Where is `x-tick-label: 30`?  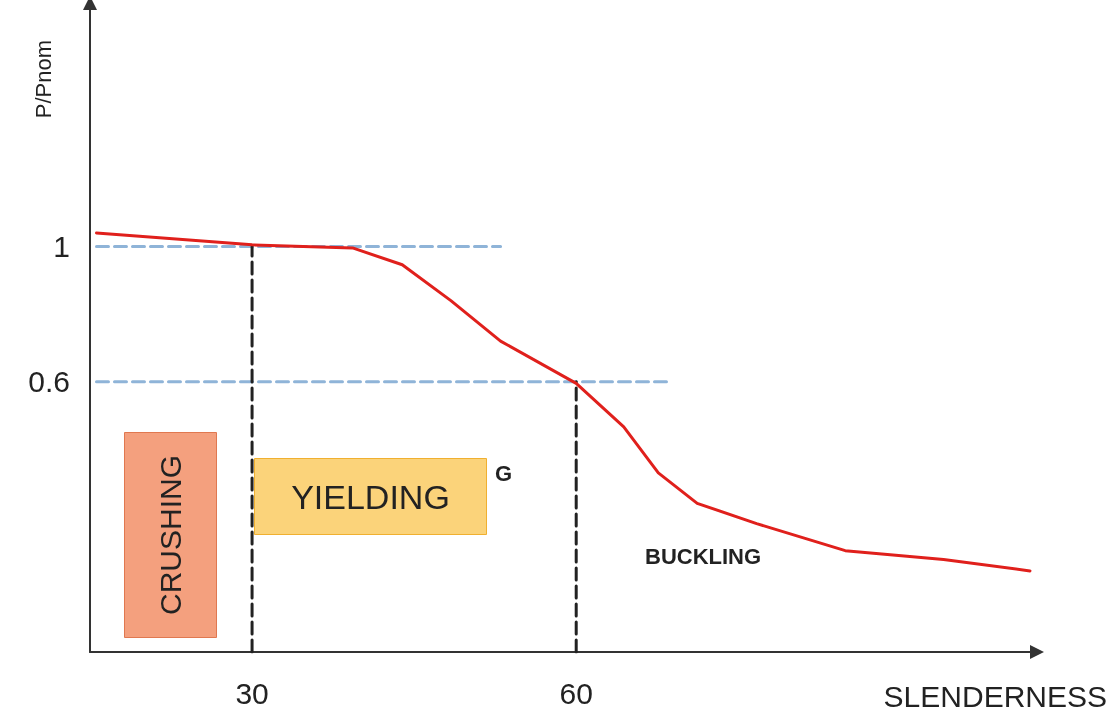 x-tick-label: 30 is located at coordinates (252, 693).